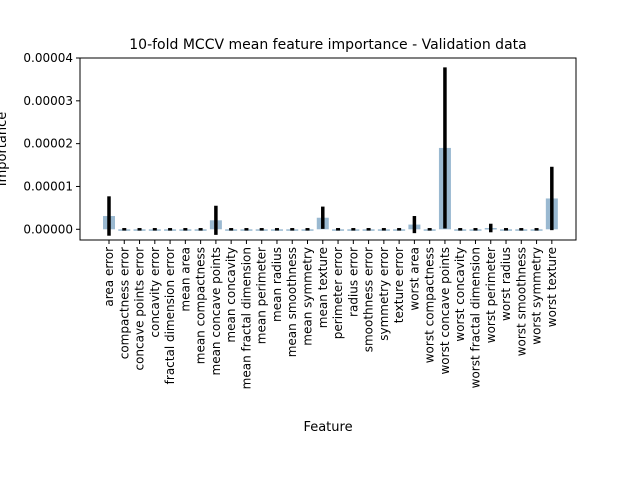 The height and width of the screenshot is (480, 640). I want to click on x-tick-label: mean radius, so click(277, 284).